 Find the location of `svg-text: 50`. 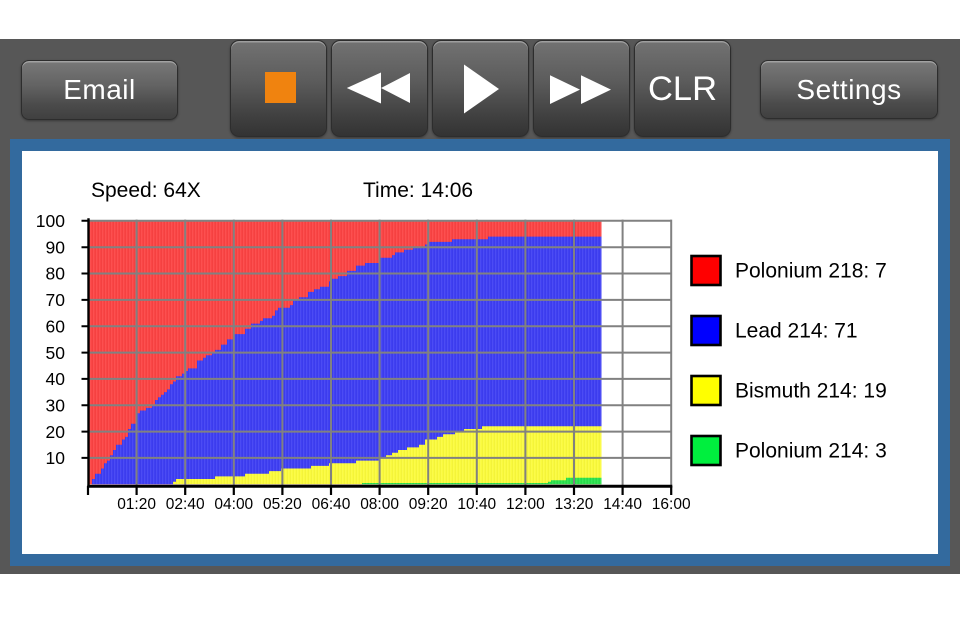

svg-text: 50 is located at coordinates (56, 353).